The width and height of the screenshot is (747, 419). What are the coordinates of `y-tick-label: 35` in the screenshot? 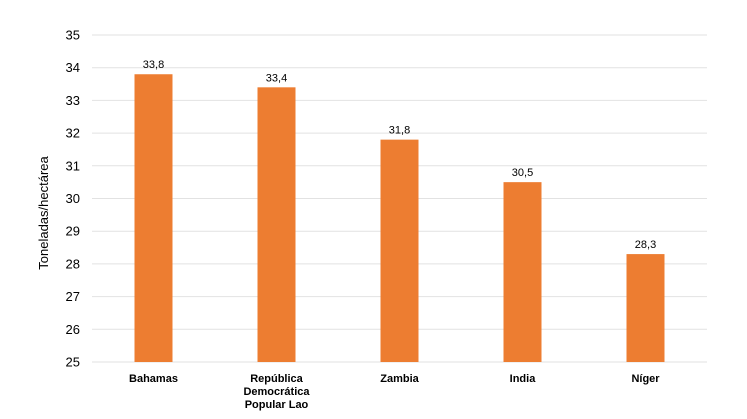 It's located at (73, 35).